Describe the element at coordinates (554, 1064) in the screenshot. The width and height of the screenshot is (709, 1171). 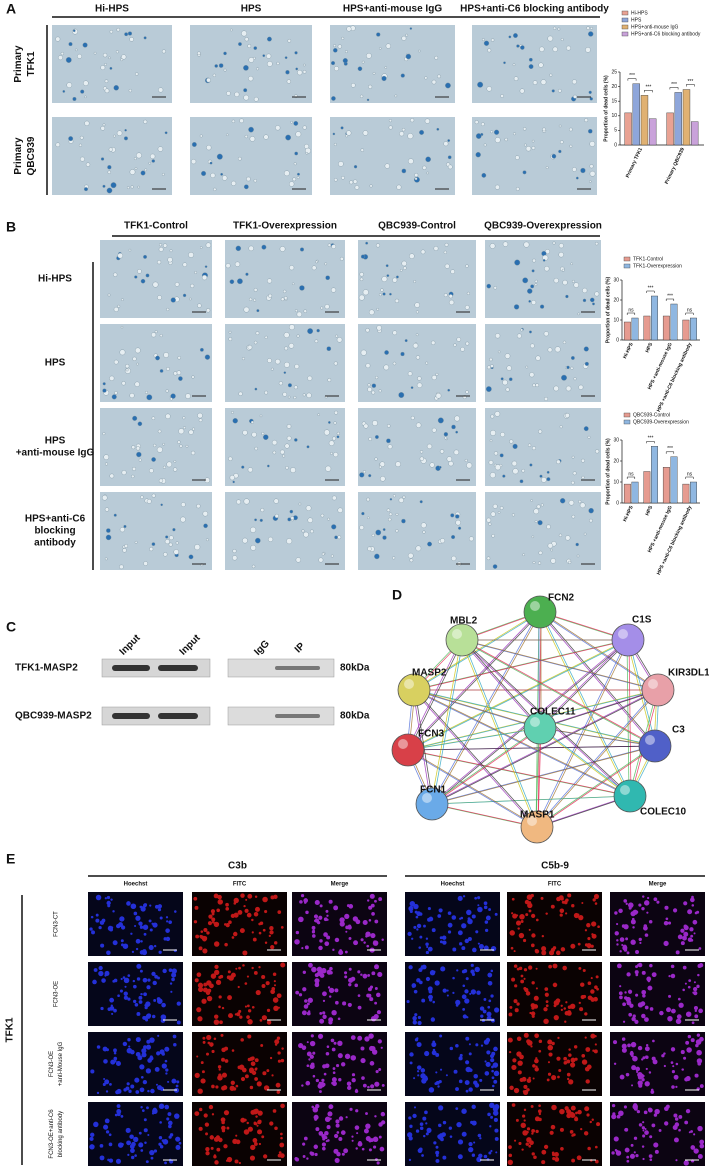
I see `micrograph` at that location.